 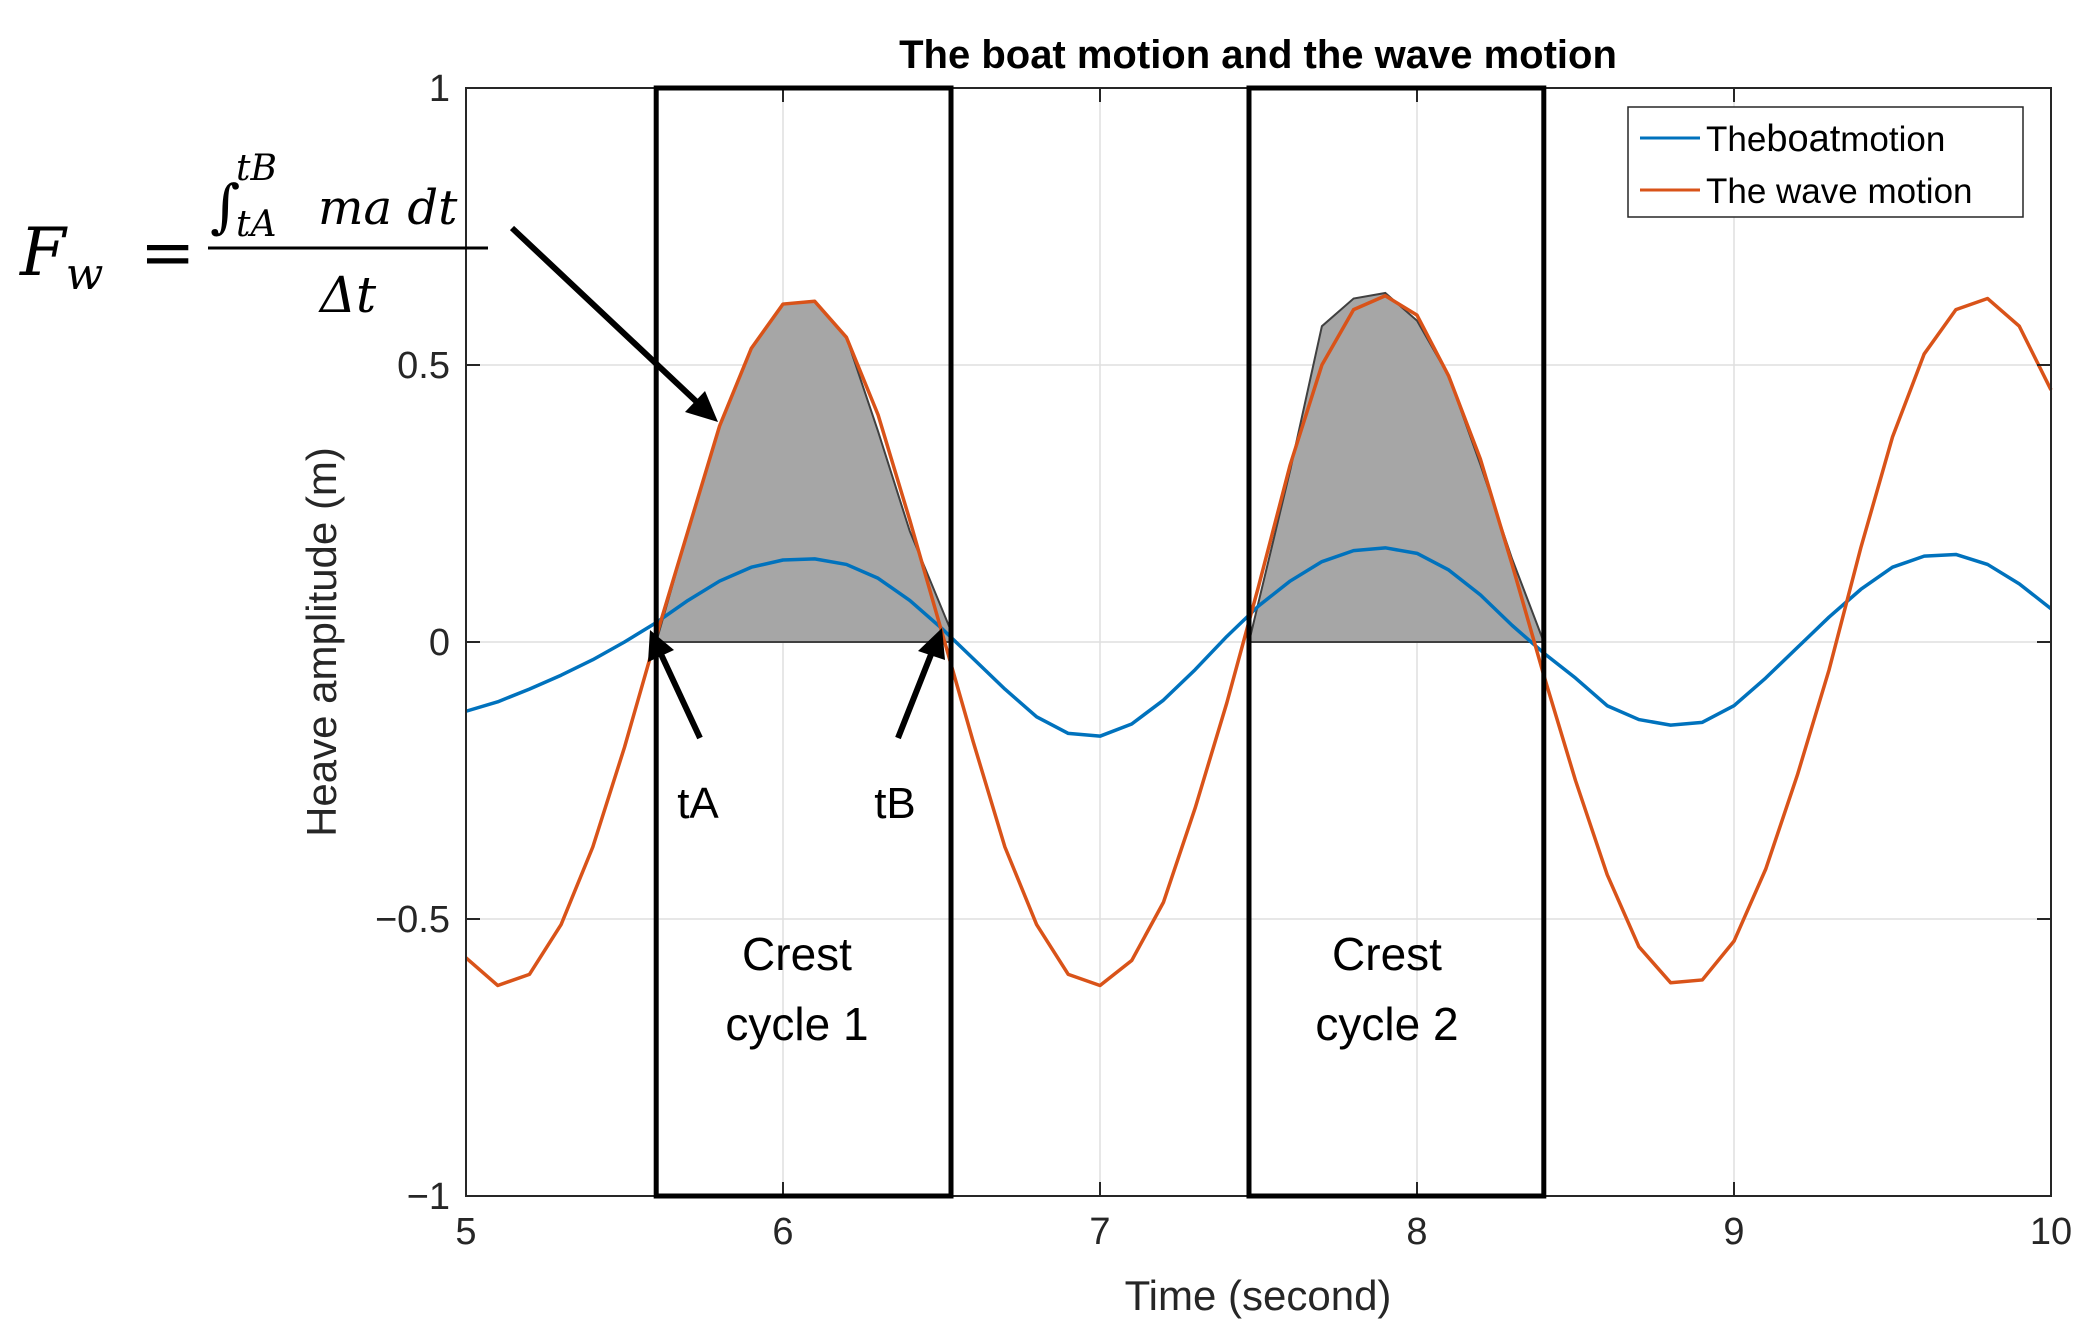 I want to click on formula-lhs-main: F, so click(x=43, y=252).